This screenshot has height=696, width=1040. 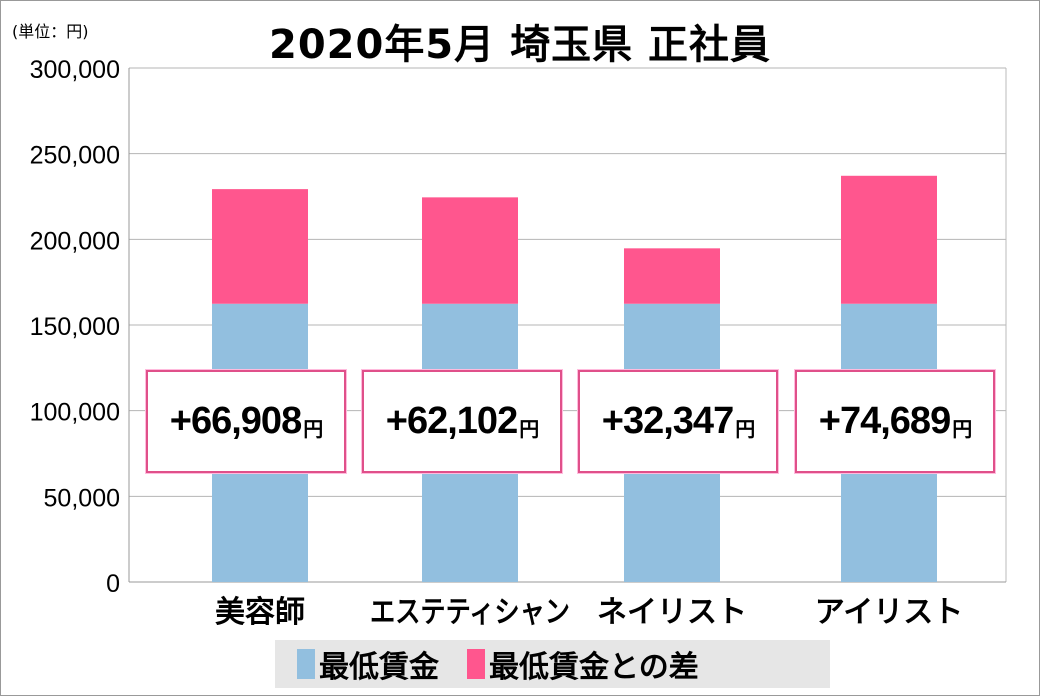 I want to click on legend-item-min-wage: 最低賃金, so click(x=368, y=664).